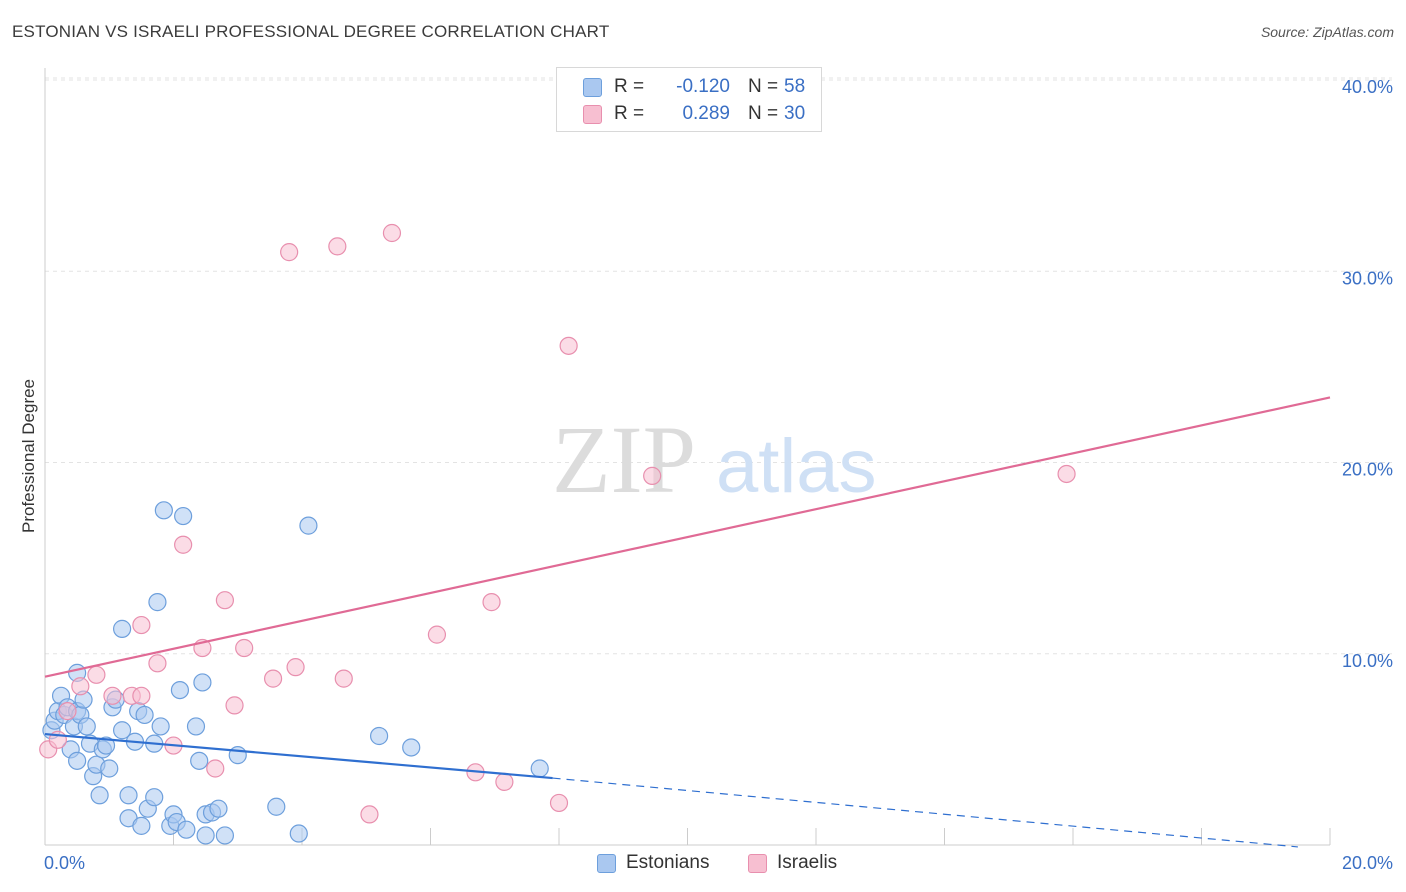 The width and height of the screenshot is (1406, 892). What do you see at coordinates (668, 862) in the screenshot?
I see `legend-label-estonians: Estonians` at bounding box center [668, 862].